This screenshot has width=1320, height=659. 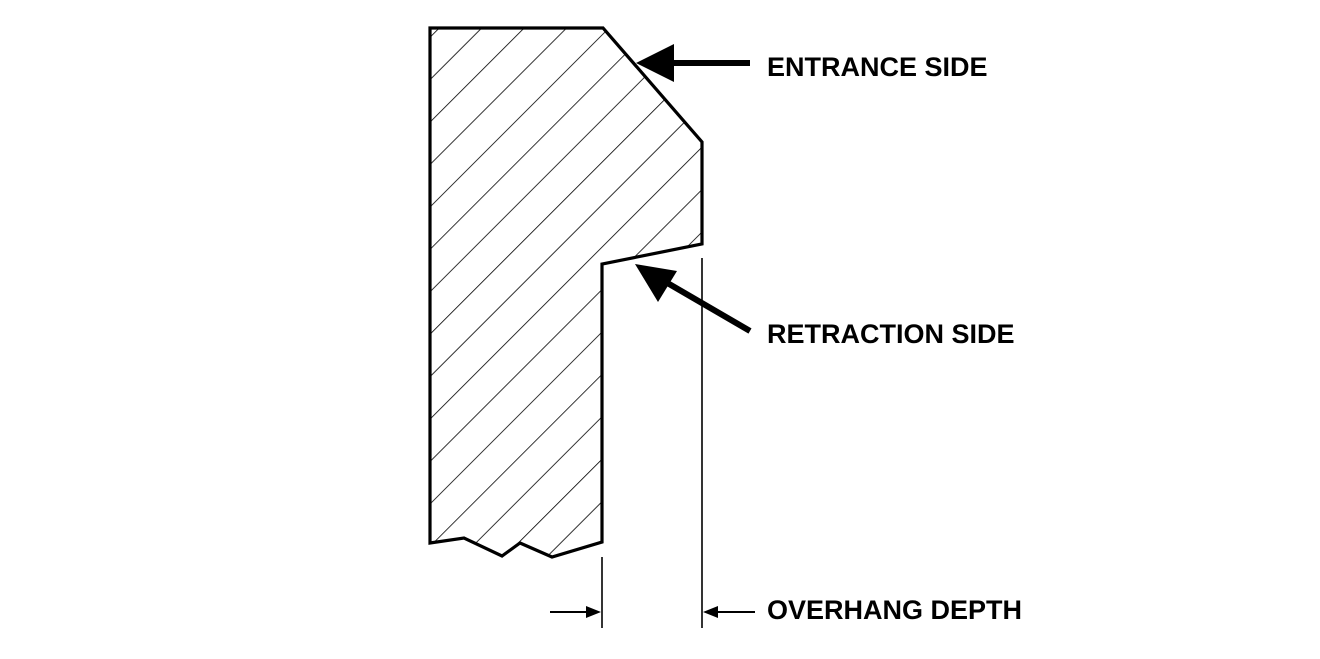 I want to click on entrance-side-arrow, so click(x=693, y=63).